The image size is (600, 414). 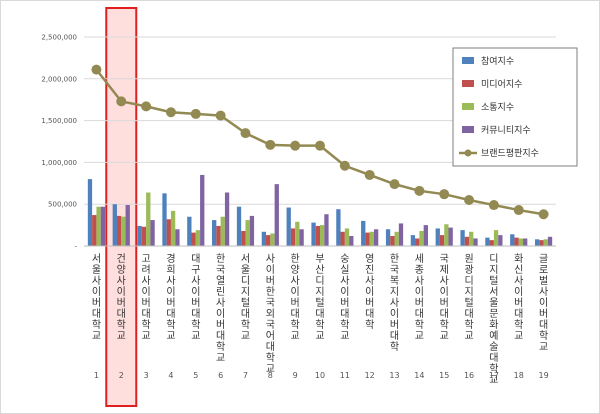 What do you see at coordinates (321, 375) in the screenshot?
I see `rank-labels: 1 2 3 4 5 6 7 8 9 10 11 12 13 14 15 16 17 18 19` at bounding box center [321, 375].